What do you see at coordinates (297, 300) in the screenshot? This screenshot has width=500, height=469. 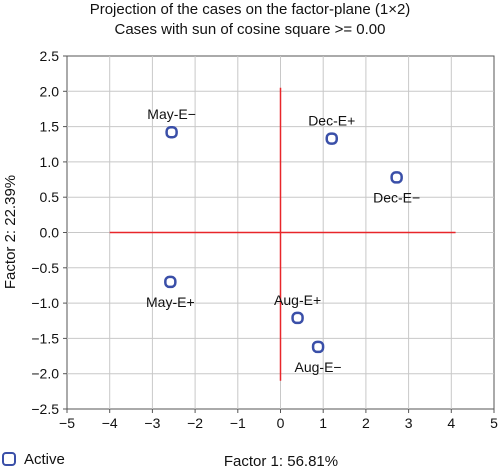 I see `data-point-label: Aug-E+` at bounding box center [297, 300].